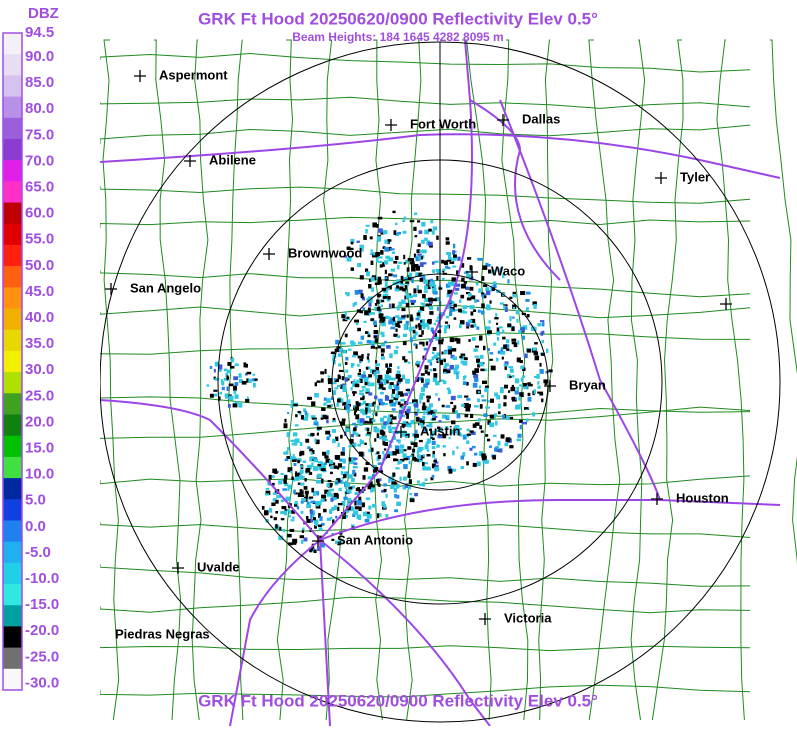 The height and width of the screenshot is (731, 797). Describe the element at coordinates (440, 156) in the screenshot. I see `highway` at that location.